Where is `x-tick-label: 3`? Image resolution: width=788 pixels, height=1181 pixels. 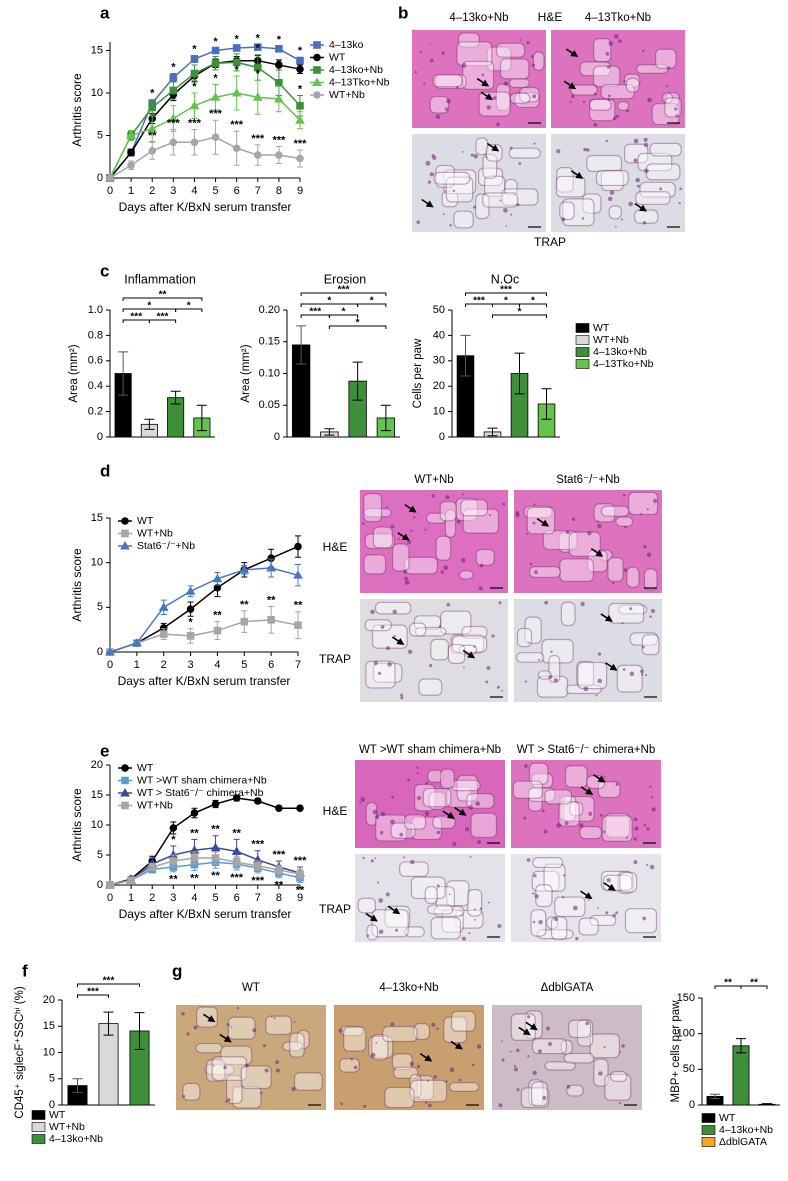
x-tick-label: 3 is located at coordinates (173, 898).